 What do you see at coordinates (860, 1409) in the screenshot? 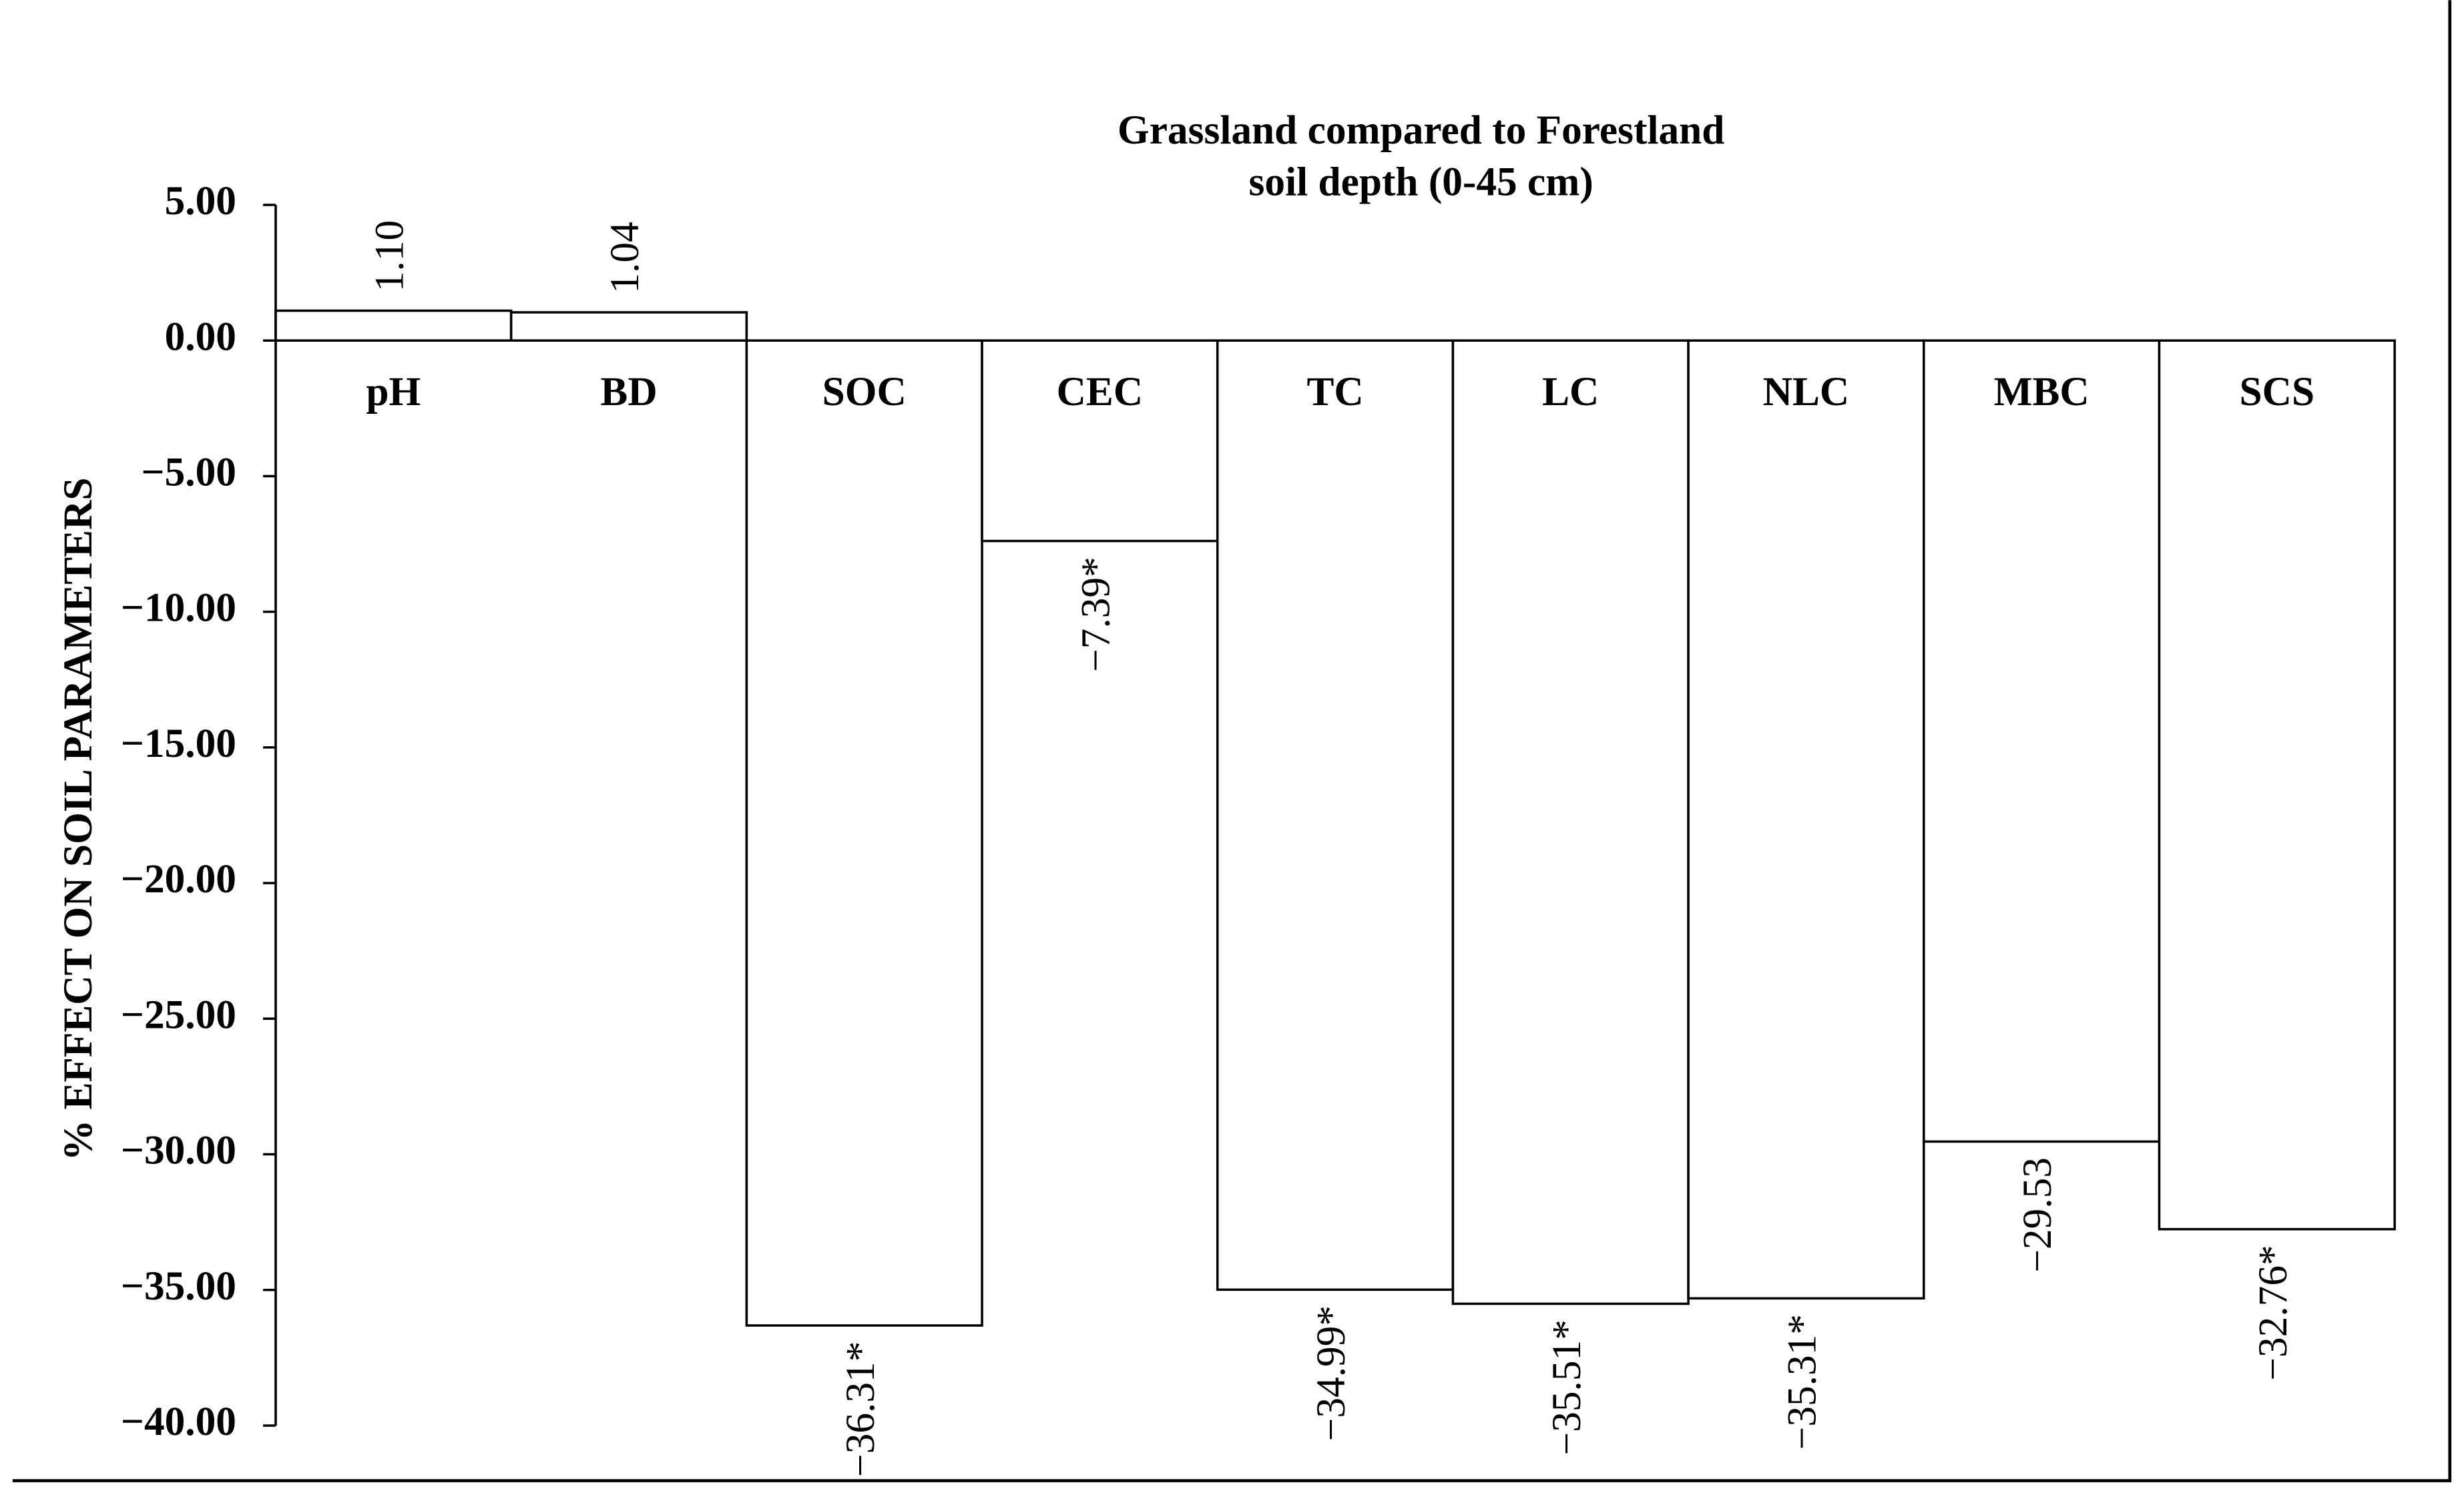
I see `value-label: −36.31*` at bounding box center [860, 1409].